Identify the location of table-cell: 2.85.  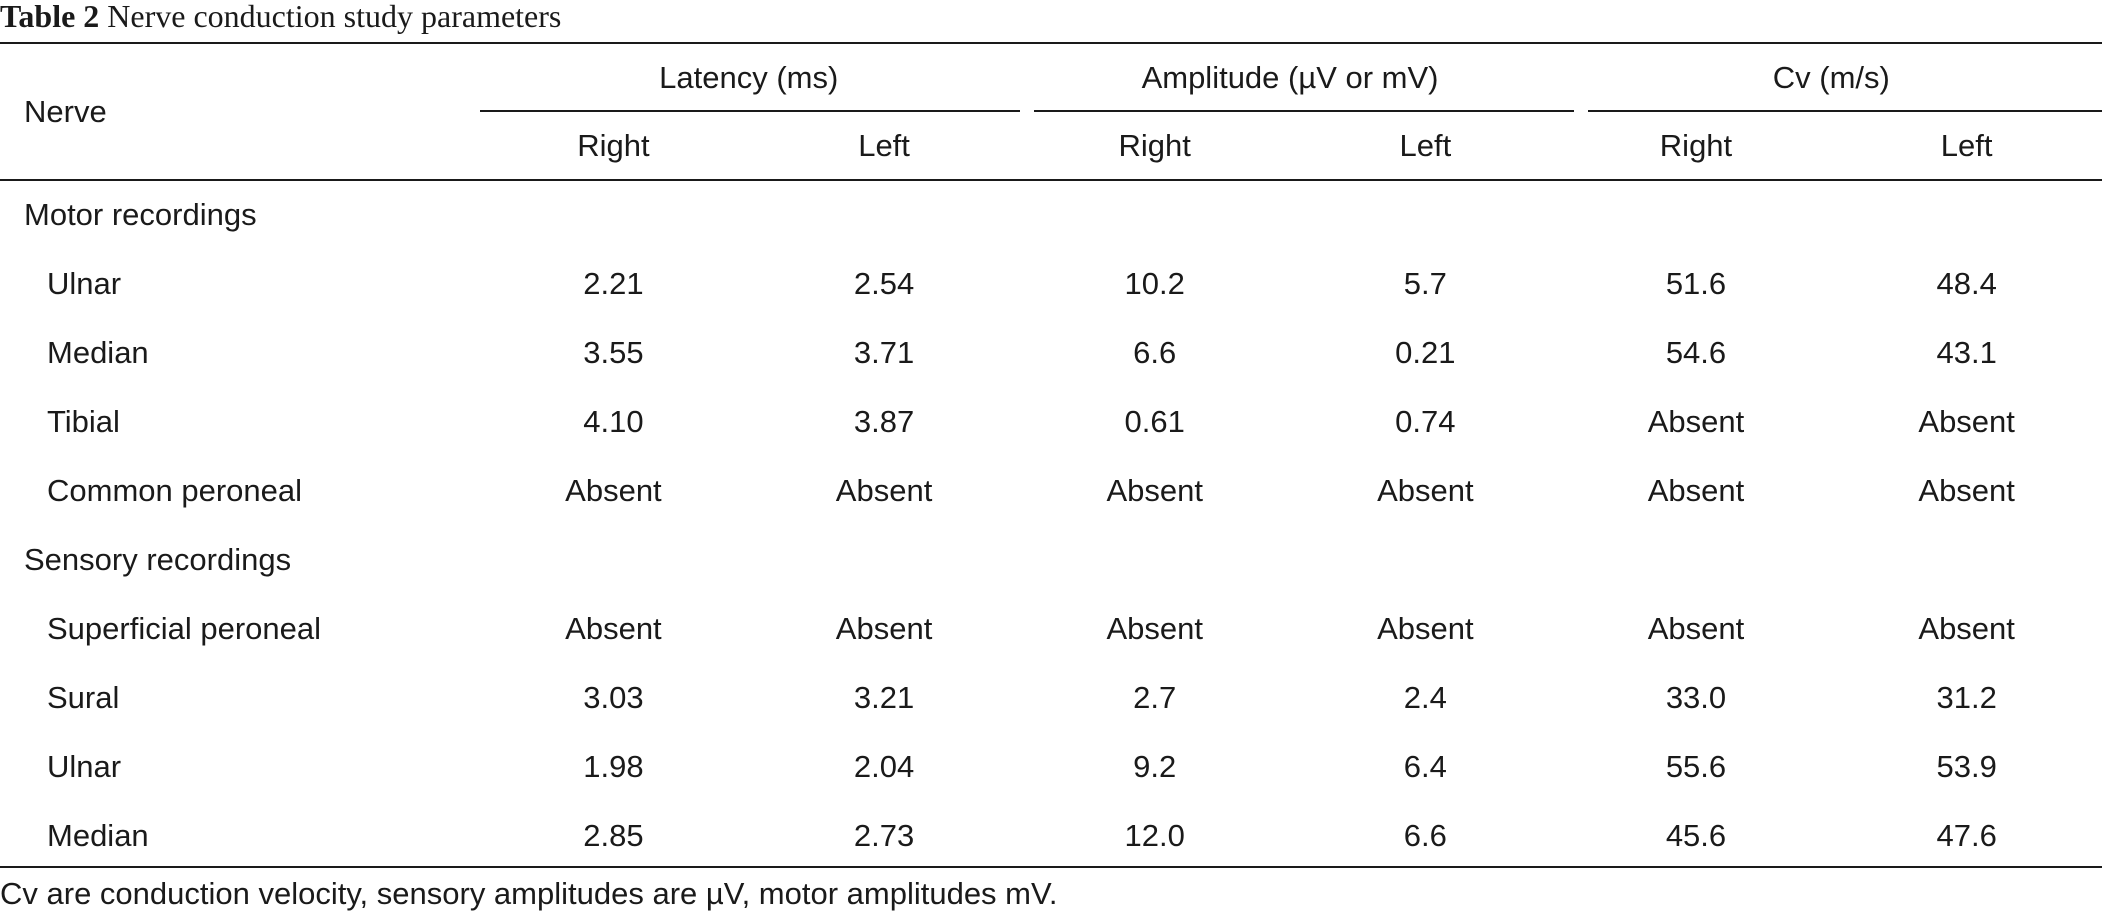
(613, 835).